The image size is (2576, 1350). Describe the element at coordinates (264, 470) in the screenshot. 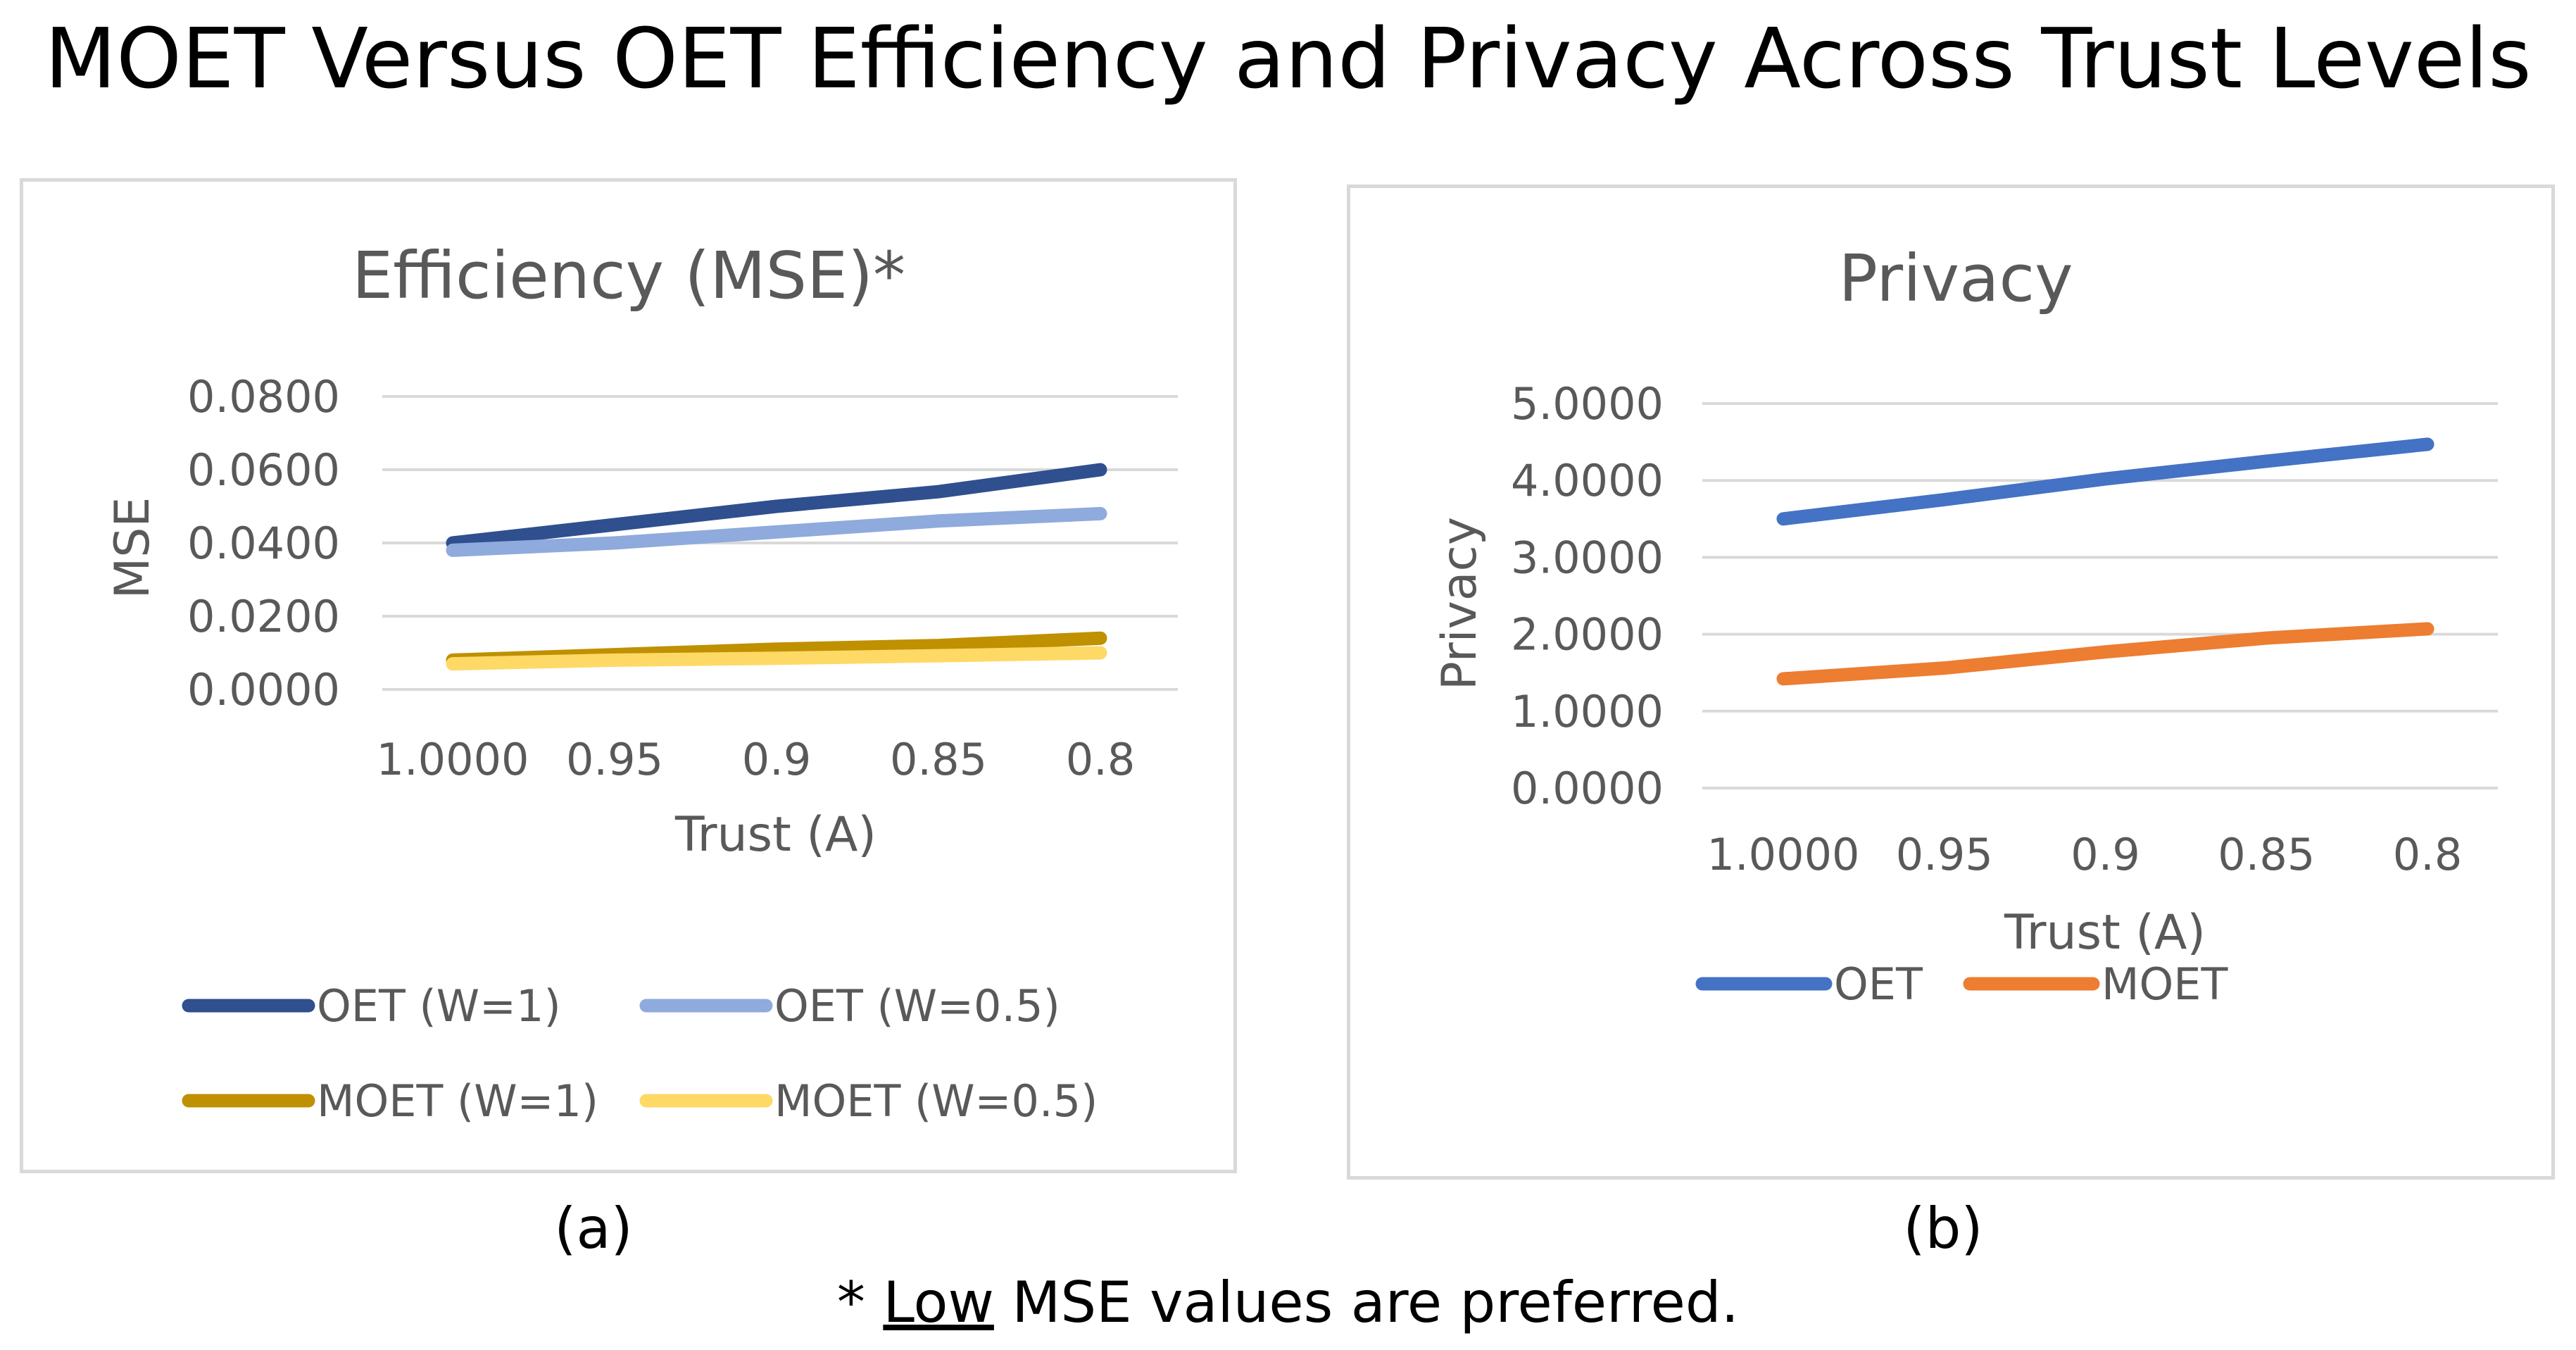

I see `y-tick-label: 0.0600` at that location.